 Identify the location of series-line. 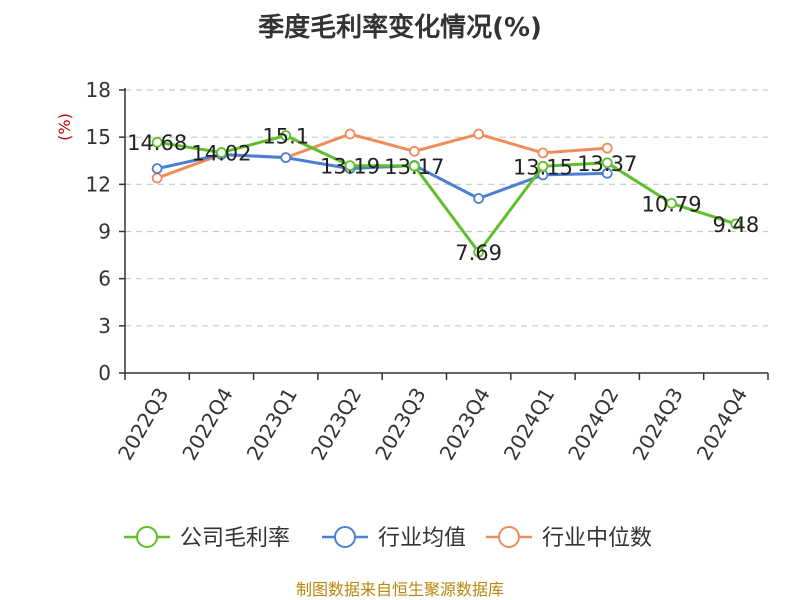
(446, 194).